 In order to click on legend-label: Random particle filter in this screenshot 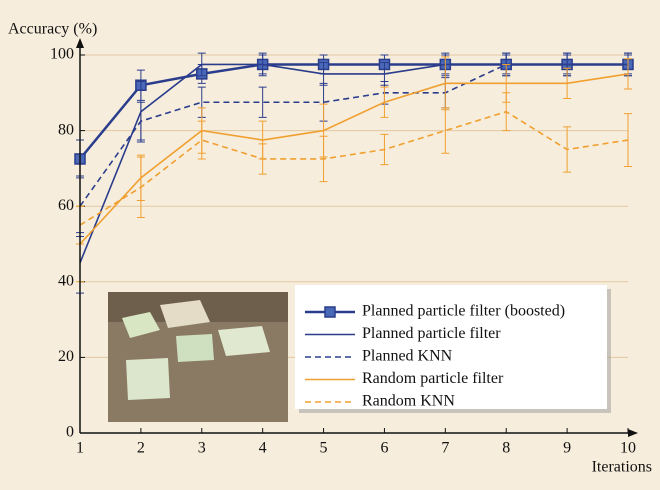, I will do `click(433, 378)`.